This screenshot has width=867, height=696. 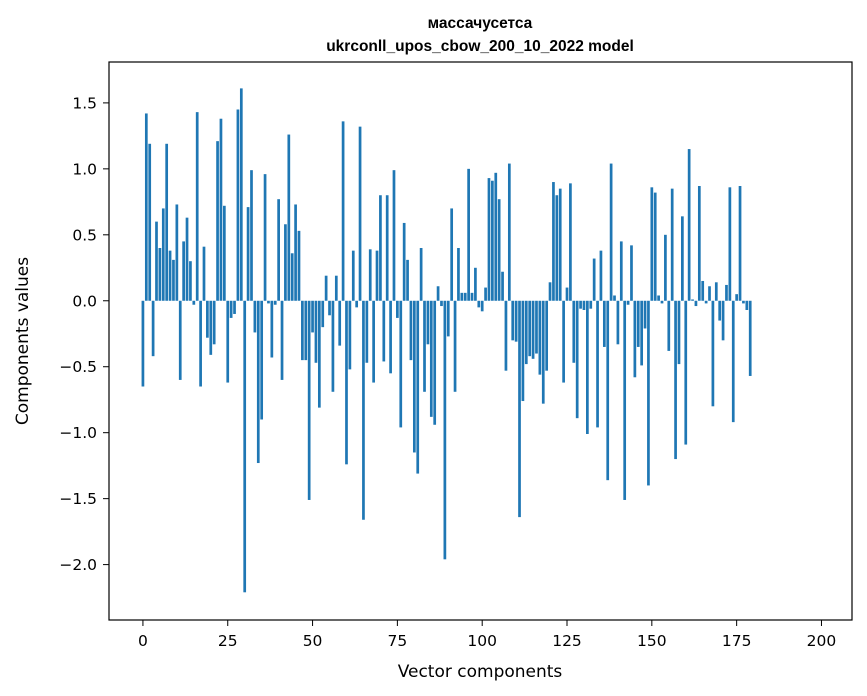 What do you see at coordinates (23, 341) in the screenshot?
I see `y-axis-label: Components values` at bounding box center [23, 341].